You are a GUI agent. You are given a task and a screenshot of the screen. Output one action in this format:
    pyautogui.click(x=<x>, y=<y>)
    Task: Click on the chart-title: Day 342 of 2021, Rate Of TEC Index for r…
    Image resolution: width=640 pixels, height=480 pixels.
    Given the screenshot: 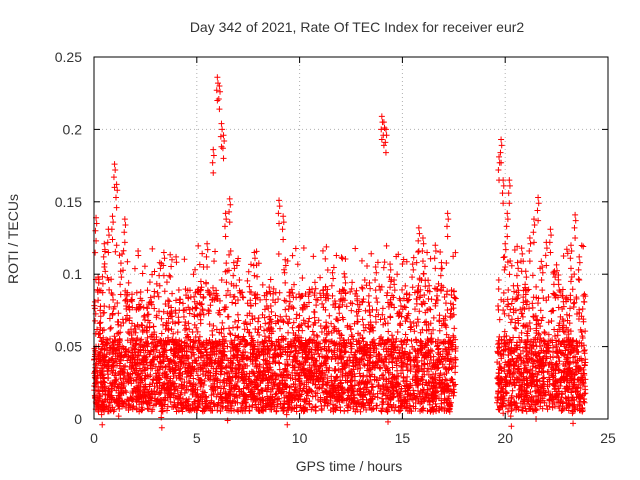 What is the action you would take?
    pyautogui.click(x=357, y=27)
    